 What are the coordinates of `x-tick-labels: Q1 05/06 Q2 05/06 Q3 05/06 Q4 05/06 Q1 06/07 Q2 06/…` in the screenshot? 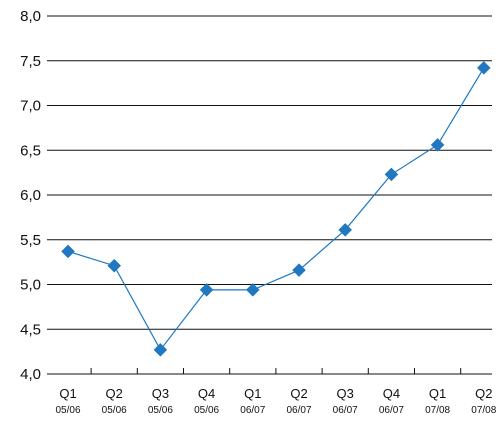 It's located at (275, 401).